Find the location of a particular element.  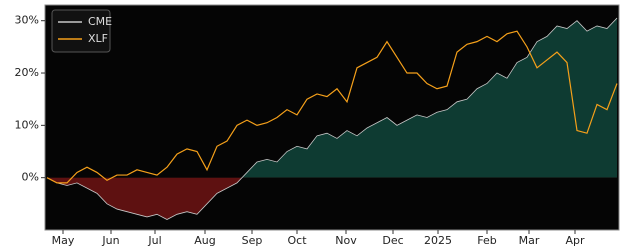

y-tick-label: 20% is located at coordinates (27, 72).